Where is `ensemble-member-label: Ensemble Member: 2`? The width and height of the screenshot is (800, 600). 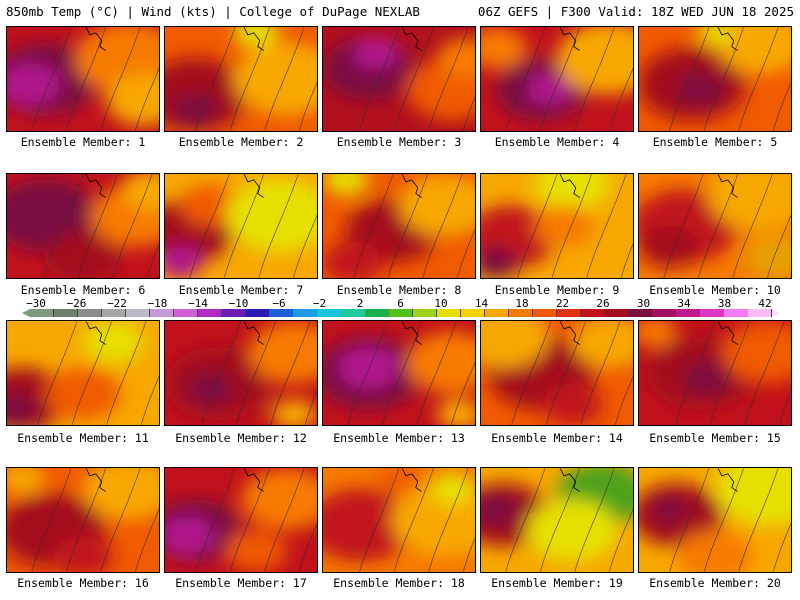 ensemble-member-label: Ensemble Member: 2 is located at coordinates (241, 142).